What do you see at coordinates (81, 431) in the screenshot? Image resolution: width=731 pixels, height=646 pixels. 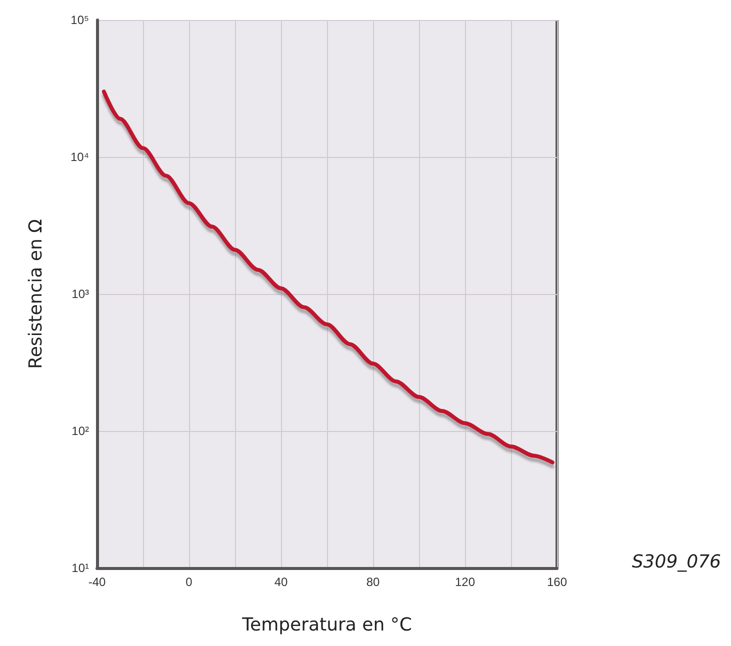 I see `y-tick-label: 10²` at bounding box center [81, 431].